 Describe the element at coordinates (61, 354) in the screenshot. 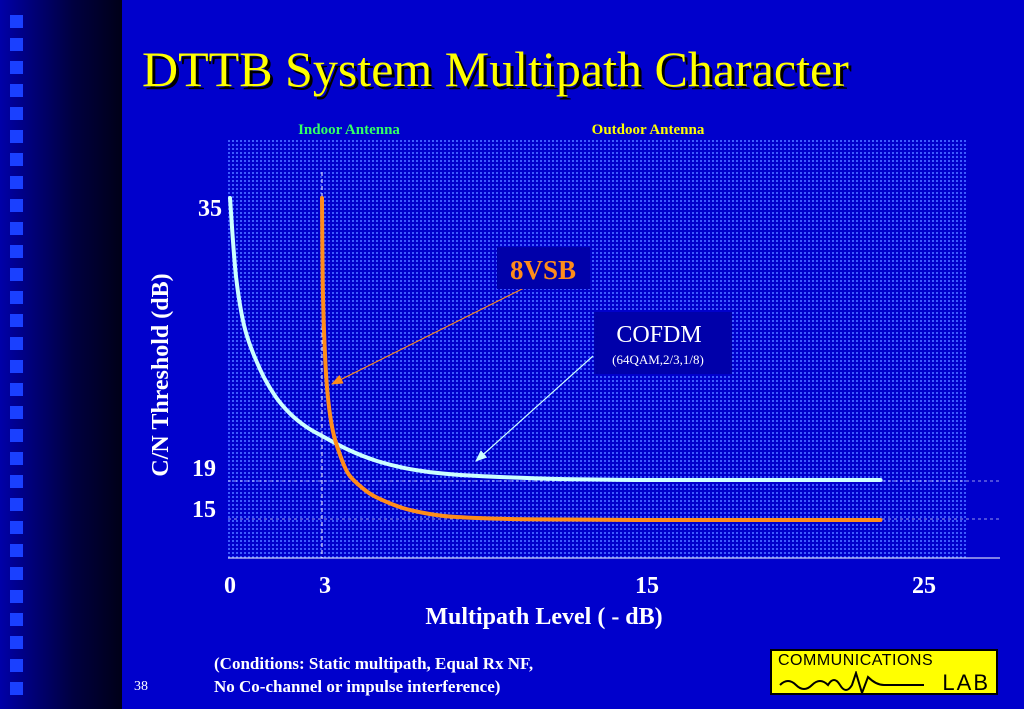

I see `sidebar-decoration` at that location.